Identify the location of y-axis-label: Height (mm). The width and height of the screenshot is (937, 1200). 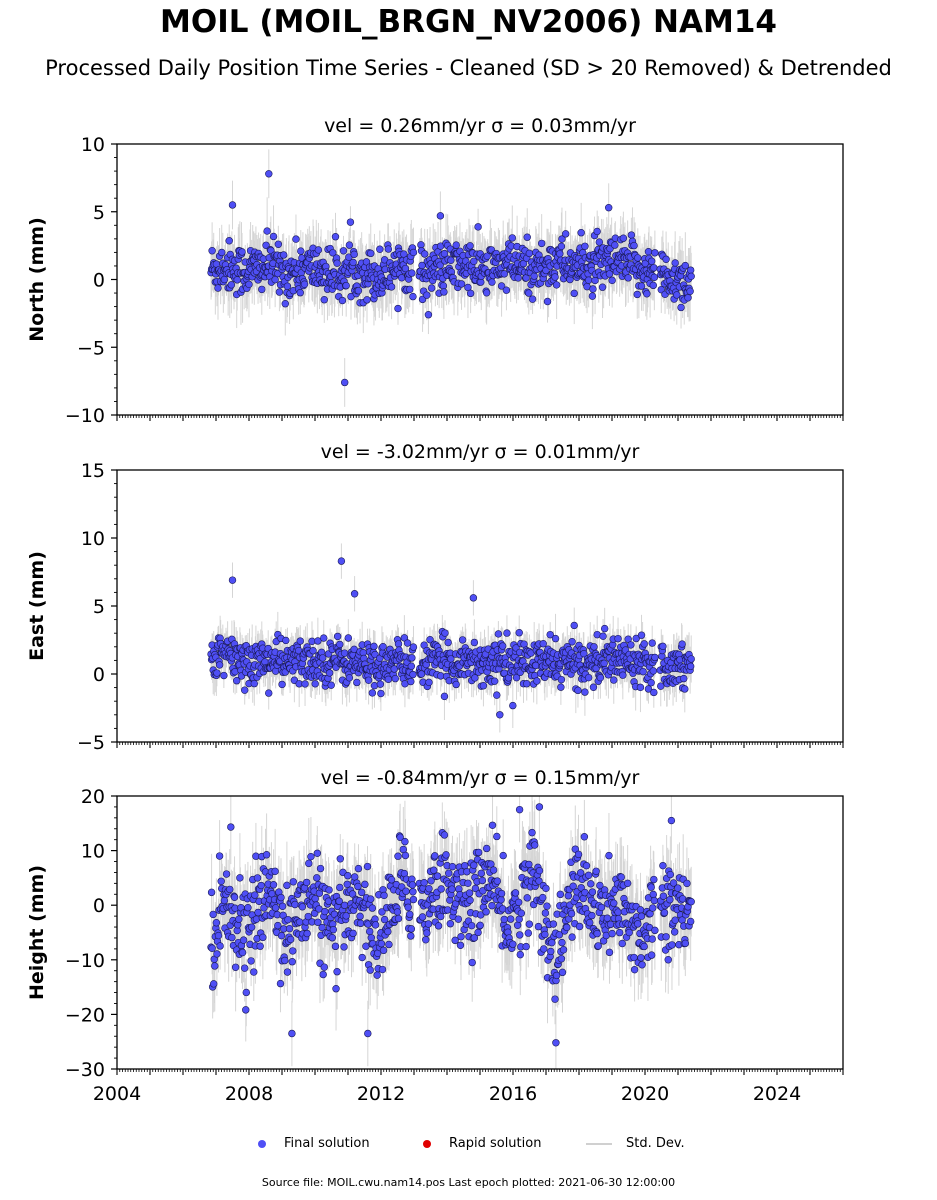
(37, 932).